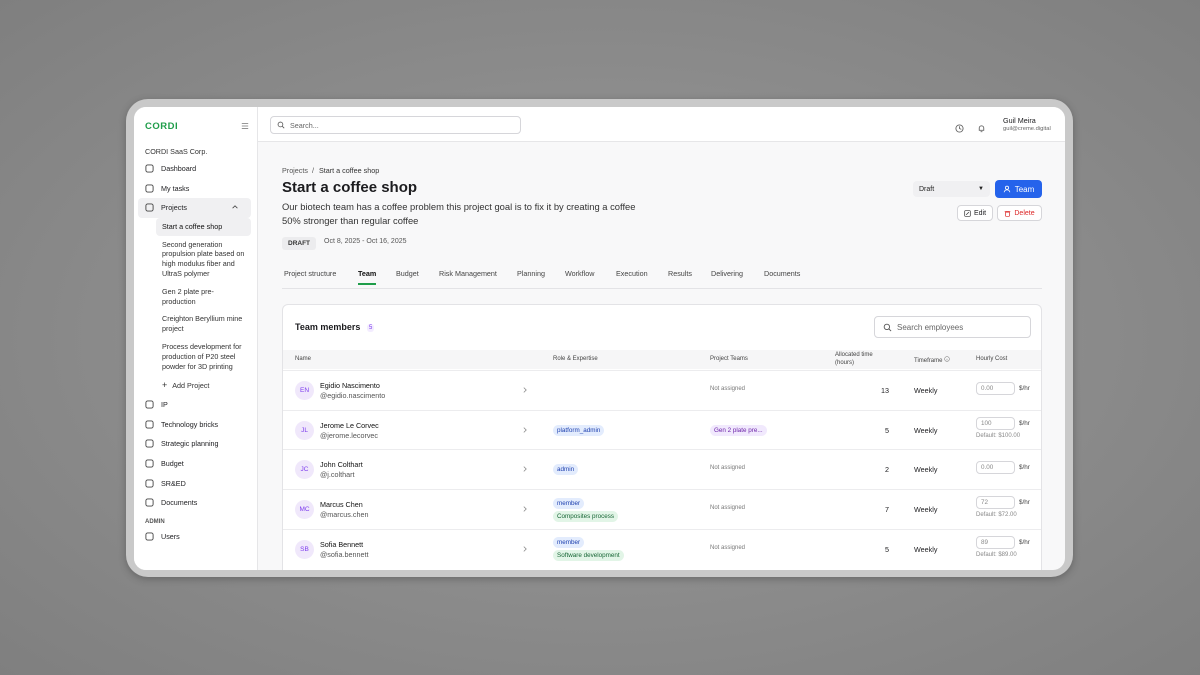 This screenshot has height=675, width=1200. I want to click on tab: Risk Management, so click(468, 273).